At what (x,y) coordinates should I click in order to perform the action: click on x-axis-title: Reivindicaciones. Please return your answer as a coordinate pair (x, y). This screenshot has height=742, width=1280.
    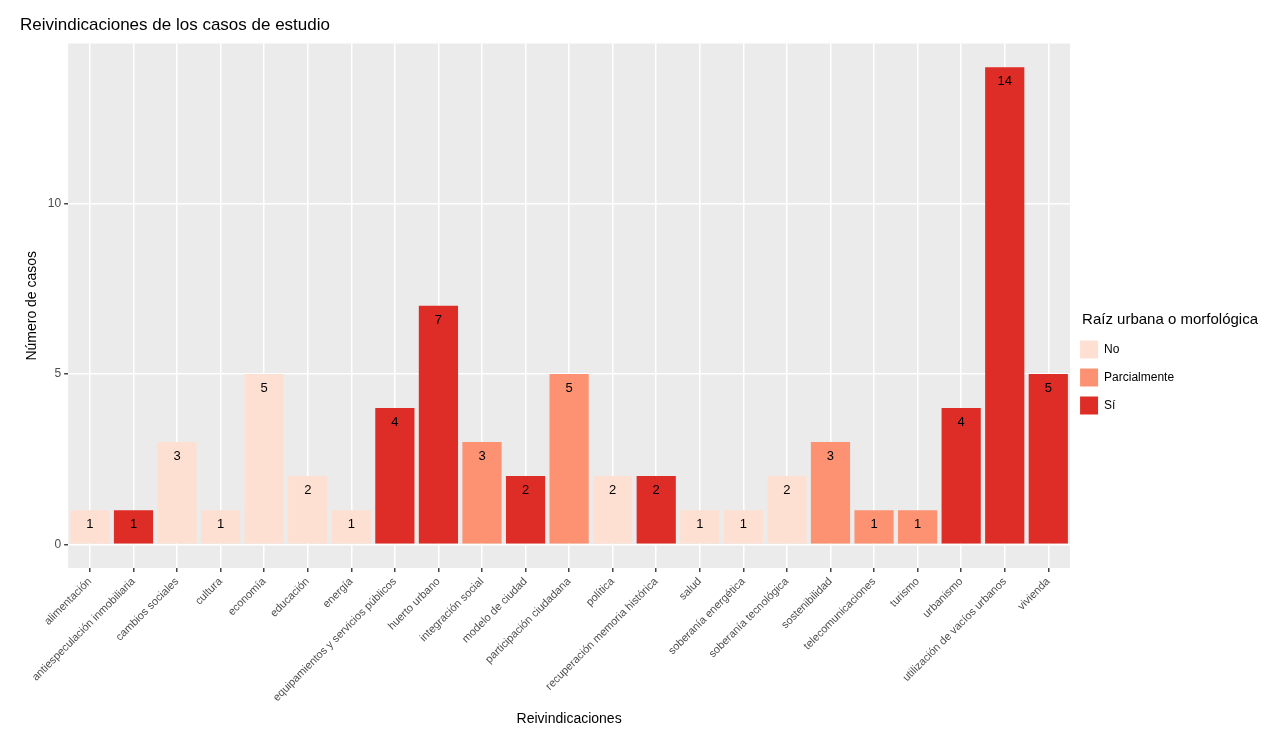
    Looking at the image, I should click on (569, 718).